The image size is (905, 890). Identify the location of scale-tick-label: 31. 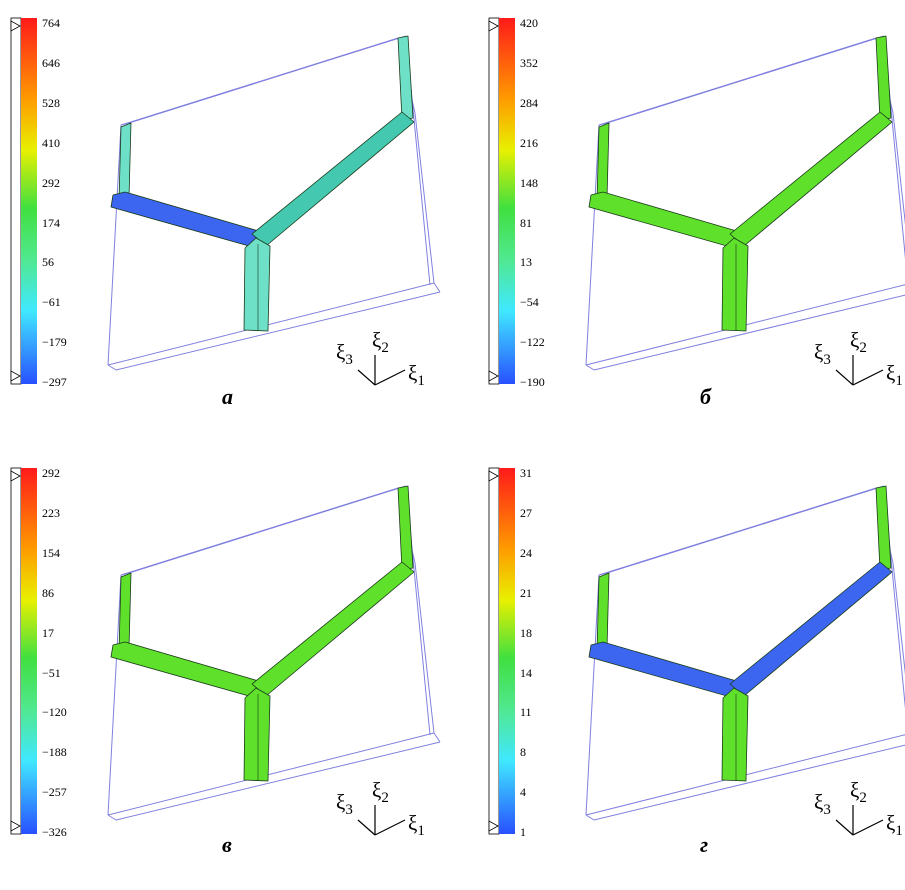
(526, 473).